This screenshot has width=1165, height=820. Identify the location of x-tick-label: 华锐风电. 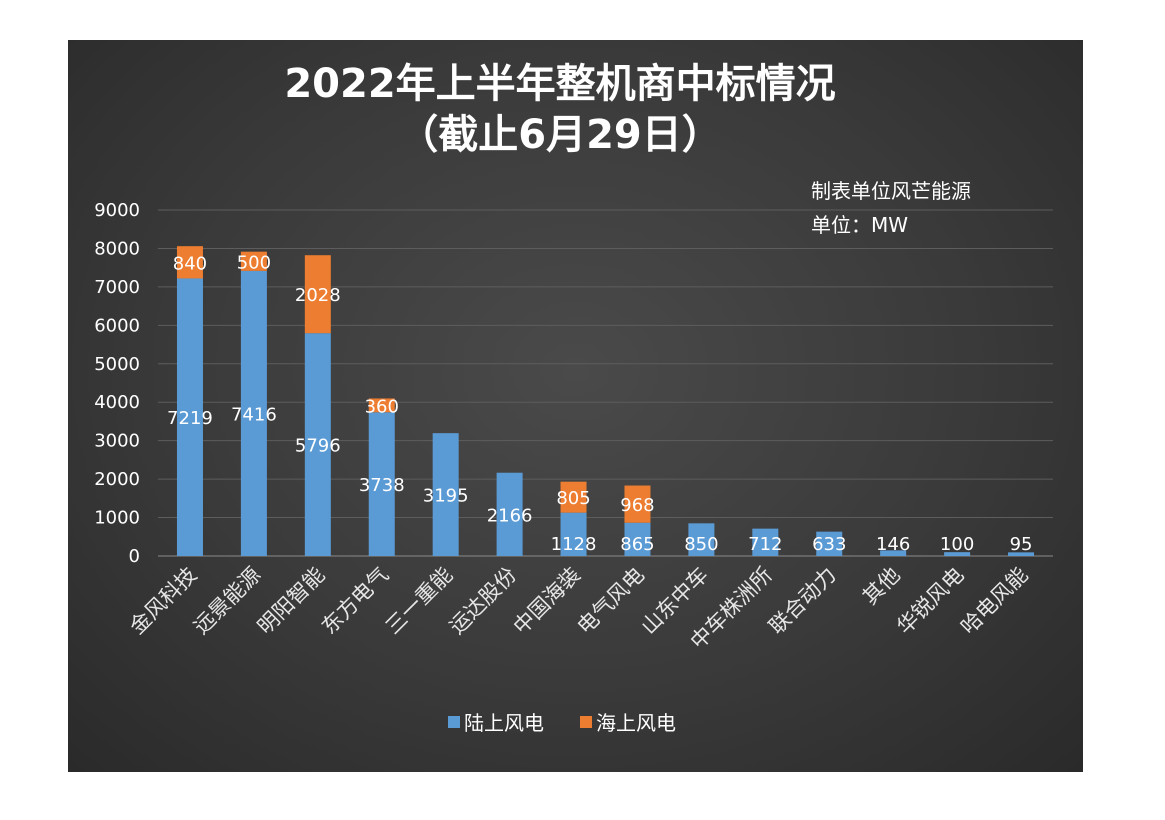
(930, 601).